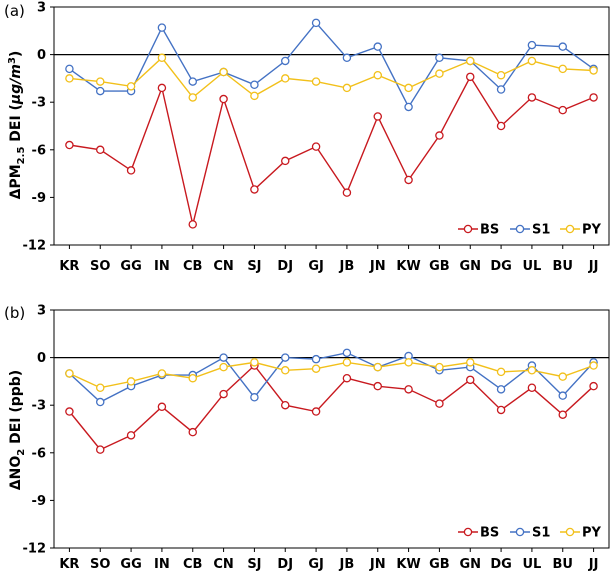  What do you see at coordinates (21, 156) in the screenshot?
I see `y-axis-label-part: 2.5` at bounding box center [21, 156].